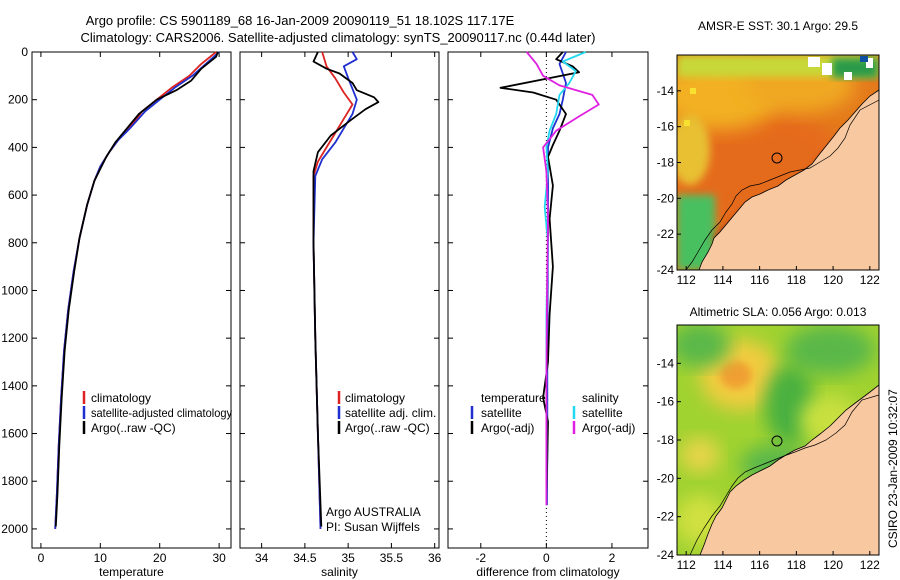 The image size is (900, 580). I want to click on y-tick-label: 1200, so click(14, 338).